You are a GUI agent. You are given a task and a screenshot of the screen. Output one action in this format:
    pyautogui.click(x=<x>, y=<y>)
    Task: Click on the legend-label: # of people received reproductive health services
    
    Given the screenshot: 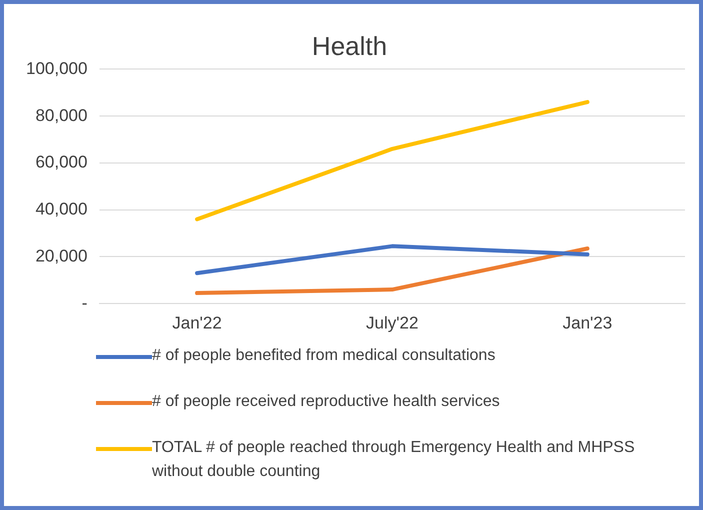 What is the action you would take?
    pyautogui.click(x=326, y=402)
    